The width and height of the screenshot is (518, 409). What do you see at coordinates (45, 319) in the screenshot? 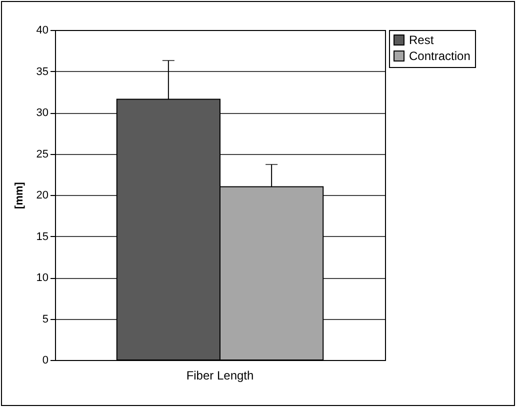
I see `y-tick-label: 5` at bounding box center [45, 319].